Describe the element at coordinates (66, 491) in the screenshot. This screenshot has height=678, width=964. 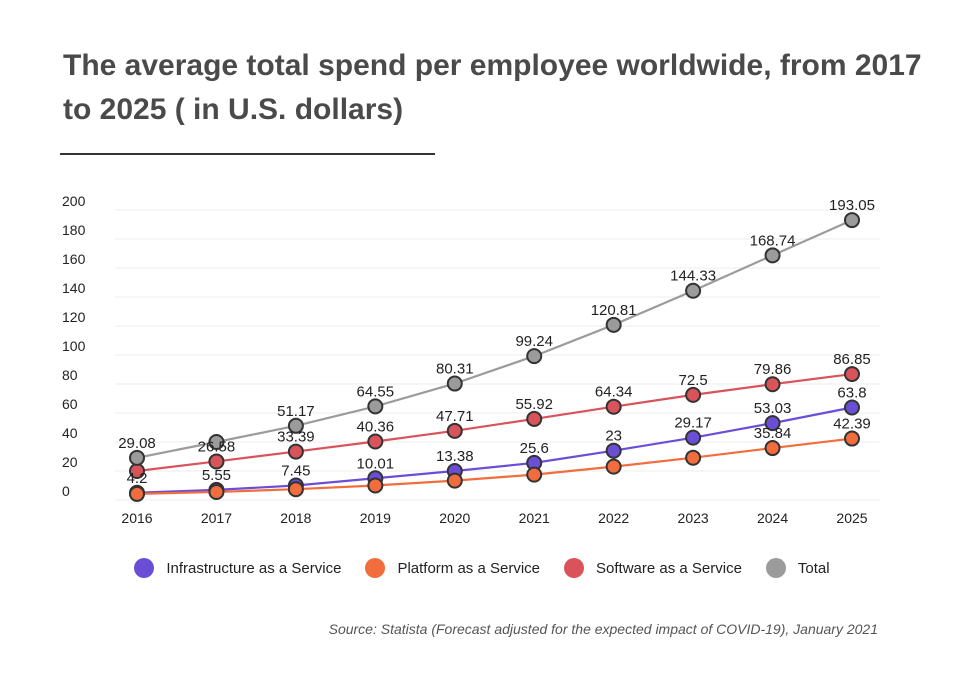
I see `y-tick-label: 0` at that location.